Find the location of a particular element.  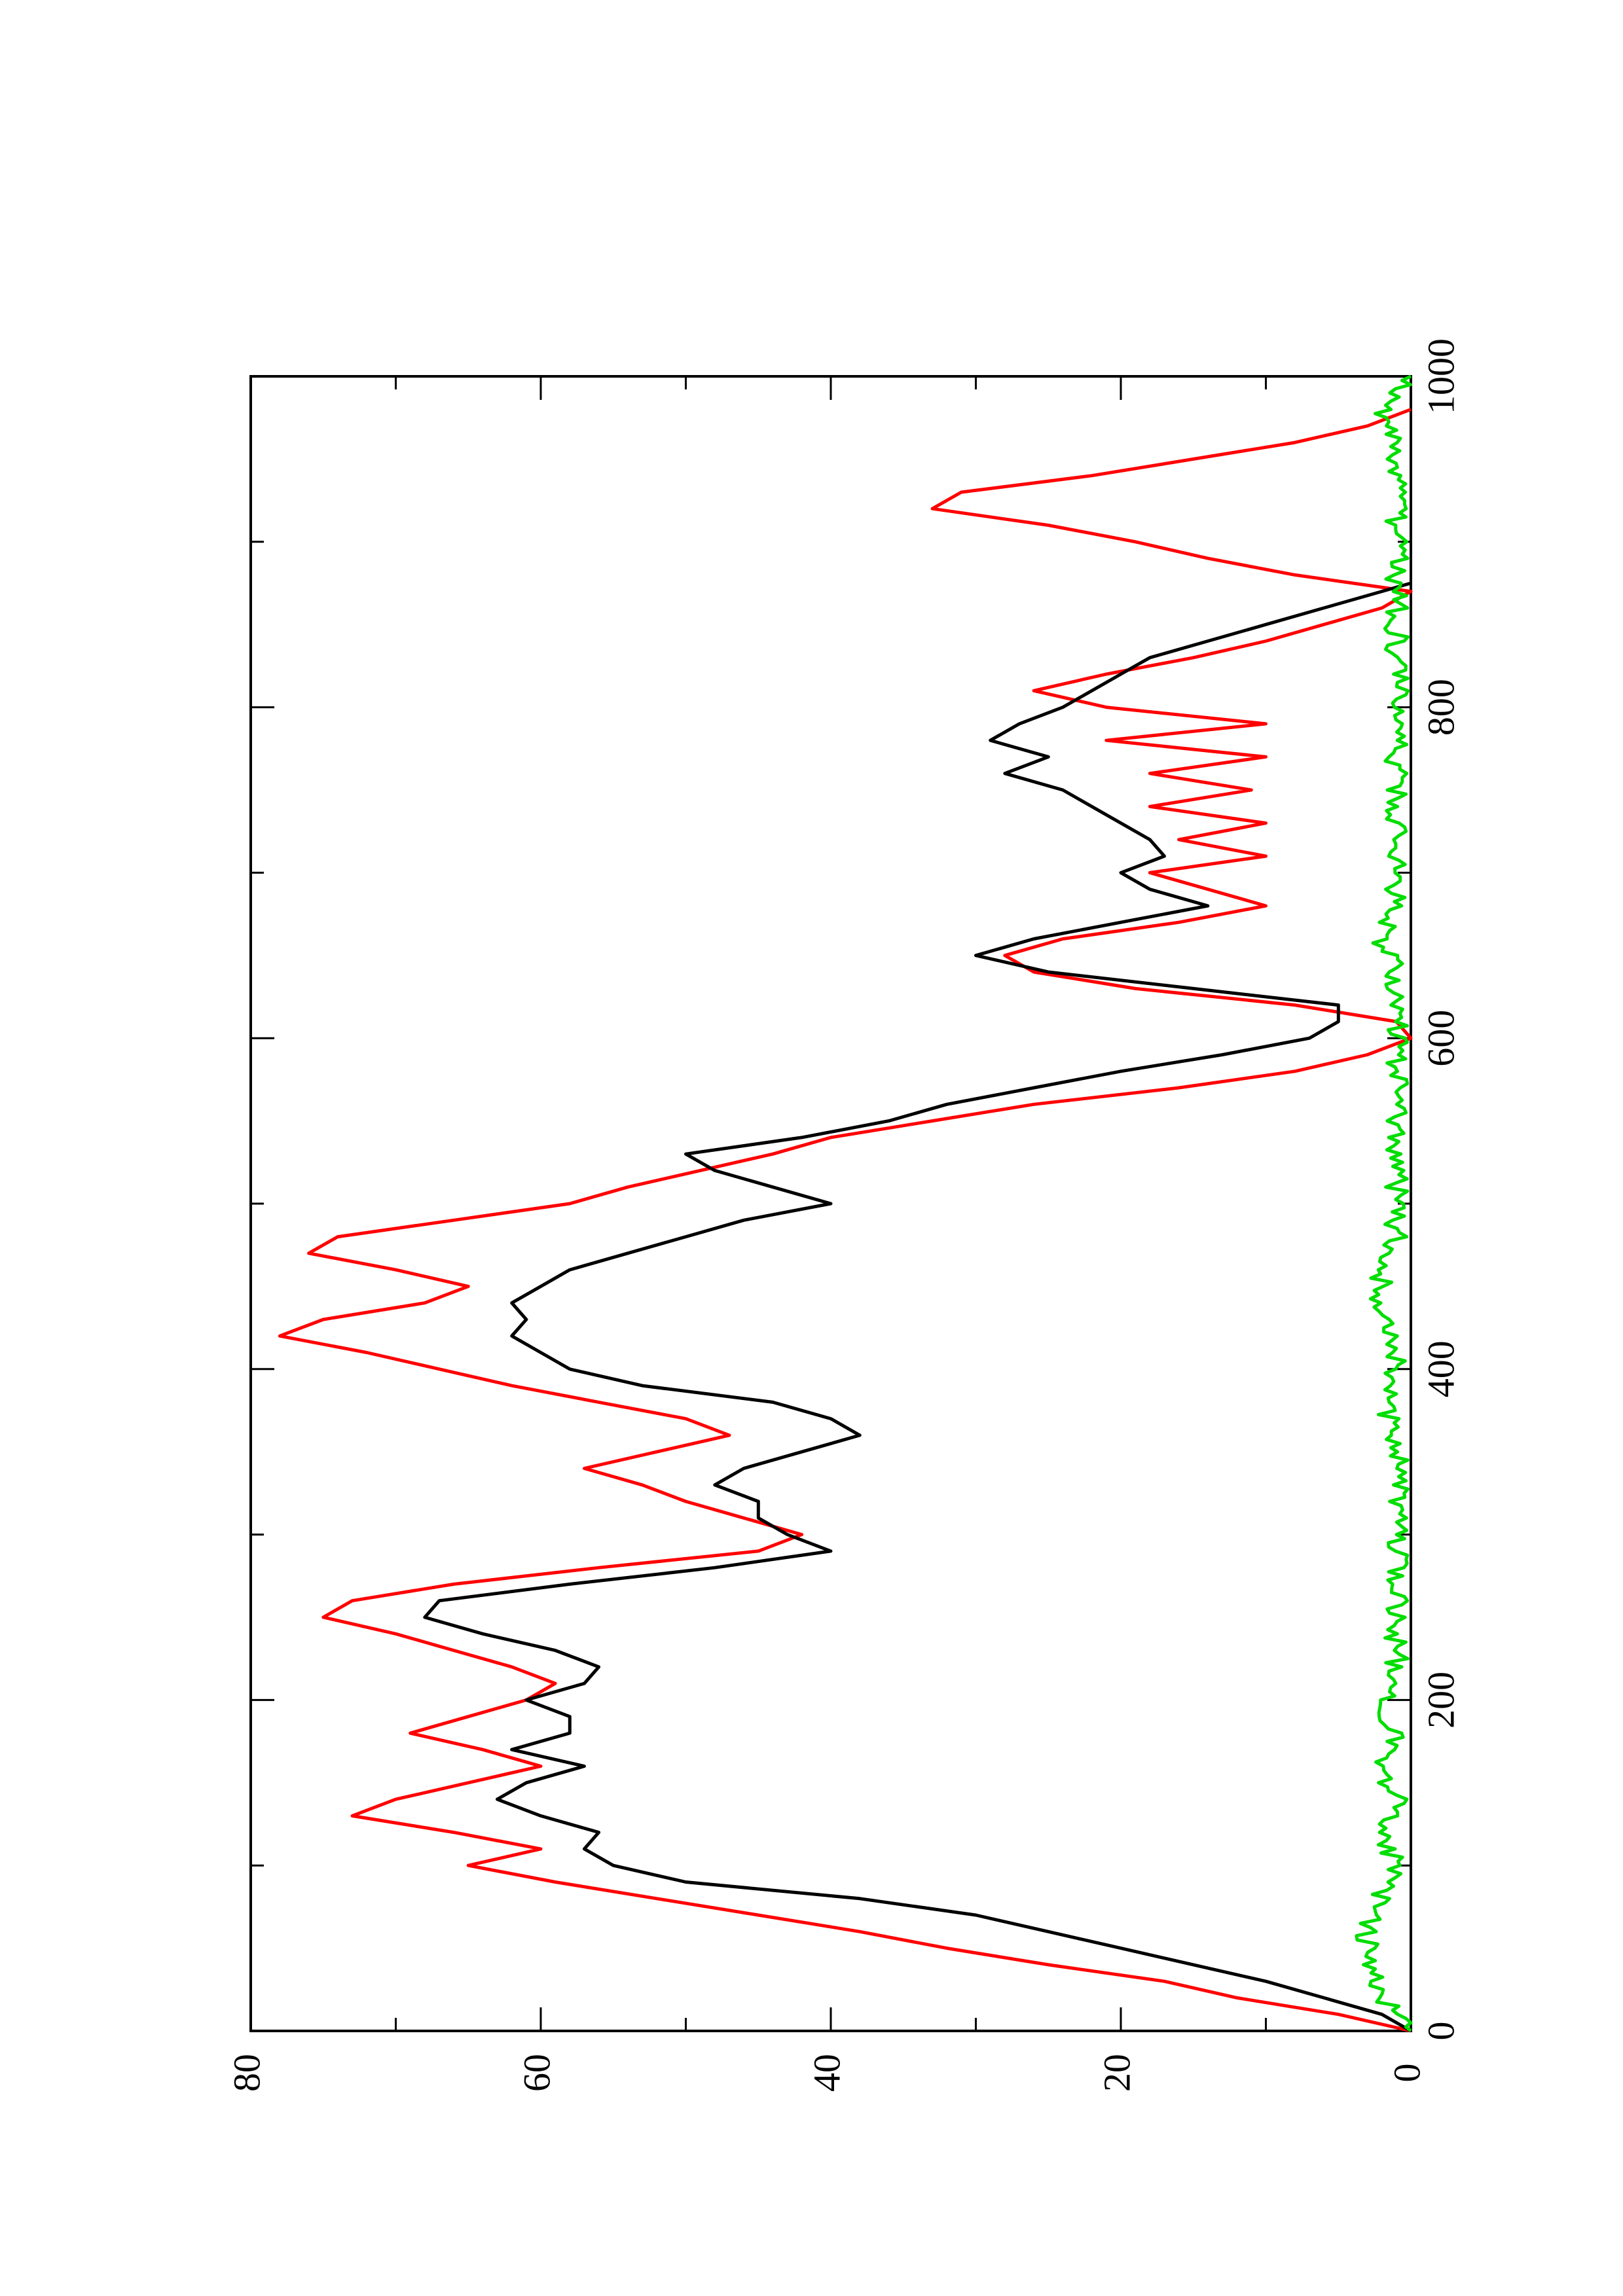

y-axis-tick-labels: 0 20 40 60 80 is located at coordinates (826, 2073).